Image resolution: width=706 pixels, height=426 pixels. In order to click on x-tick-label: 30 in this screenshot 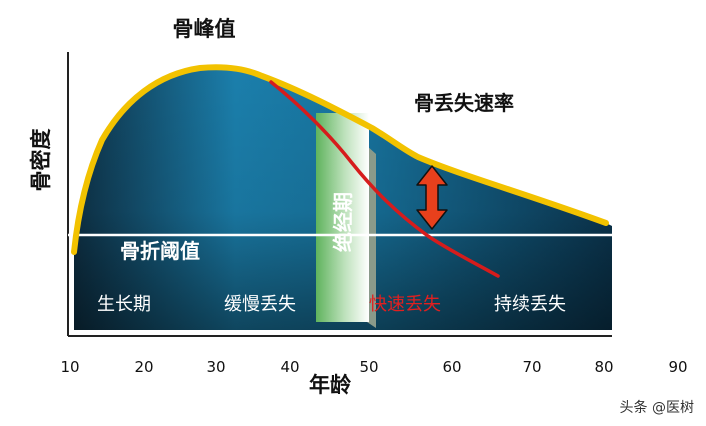, I will do `click(215, 367)`.